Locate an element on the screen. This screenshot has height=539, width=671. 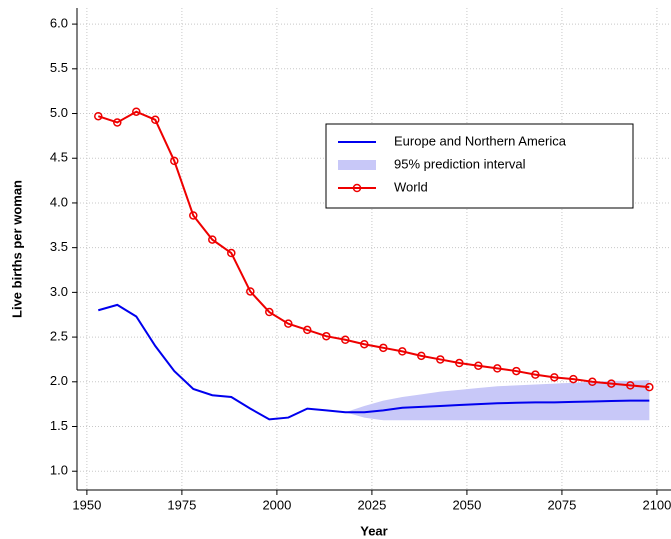
y-tick-label: 5.0 is located at coordinates (59, 112).